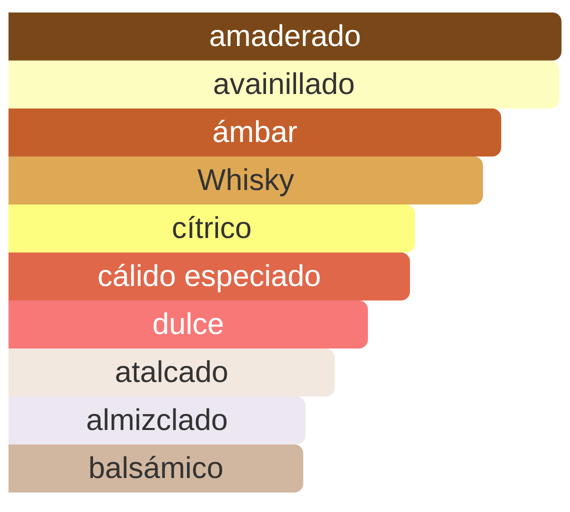 The image size is (570, 512). I want to click on y-tick-label: dulce, so click(188, 324).